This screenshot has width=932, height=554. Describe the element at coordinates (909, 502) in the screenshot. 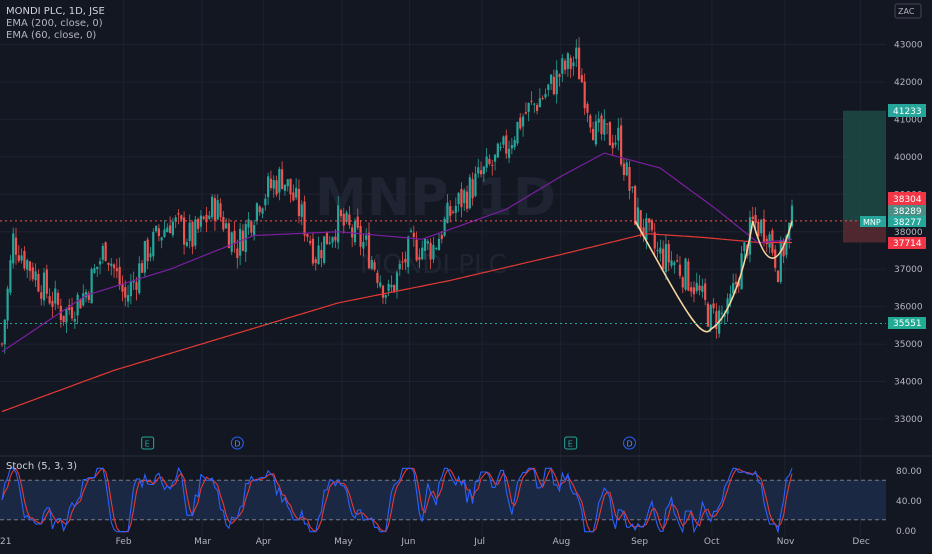

I see `stoch-axis: 80.00 40.00 0.00` at that location.